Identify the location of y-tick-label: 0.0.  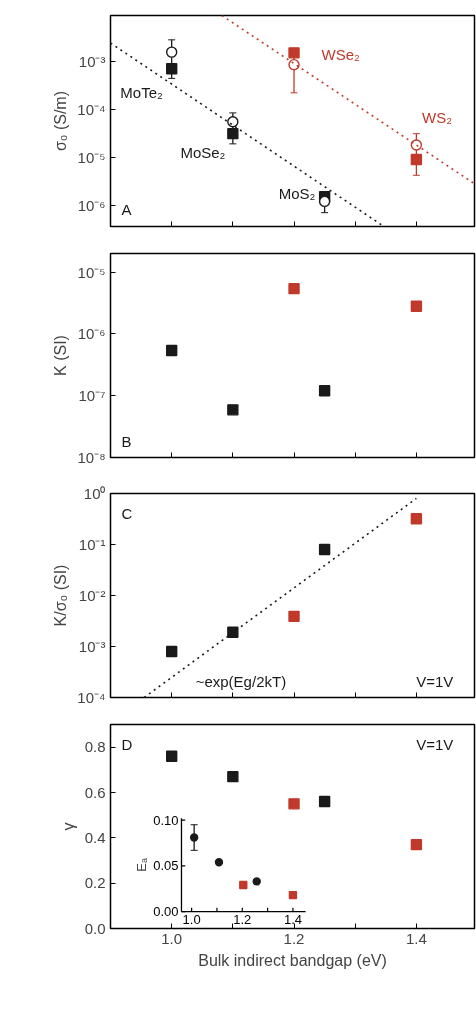
(95, 928).